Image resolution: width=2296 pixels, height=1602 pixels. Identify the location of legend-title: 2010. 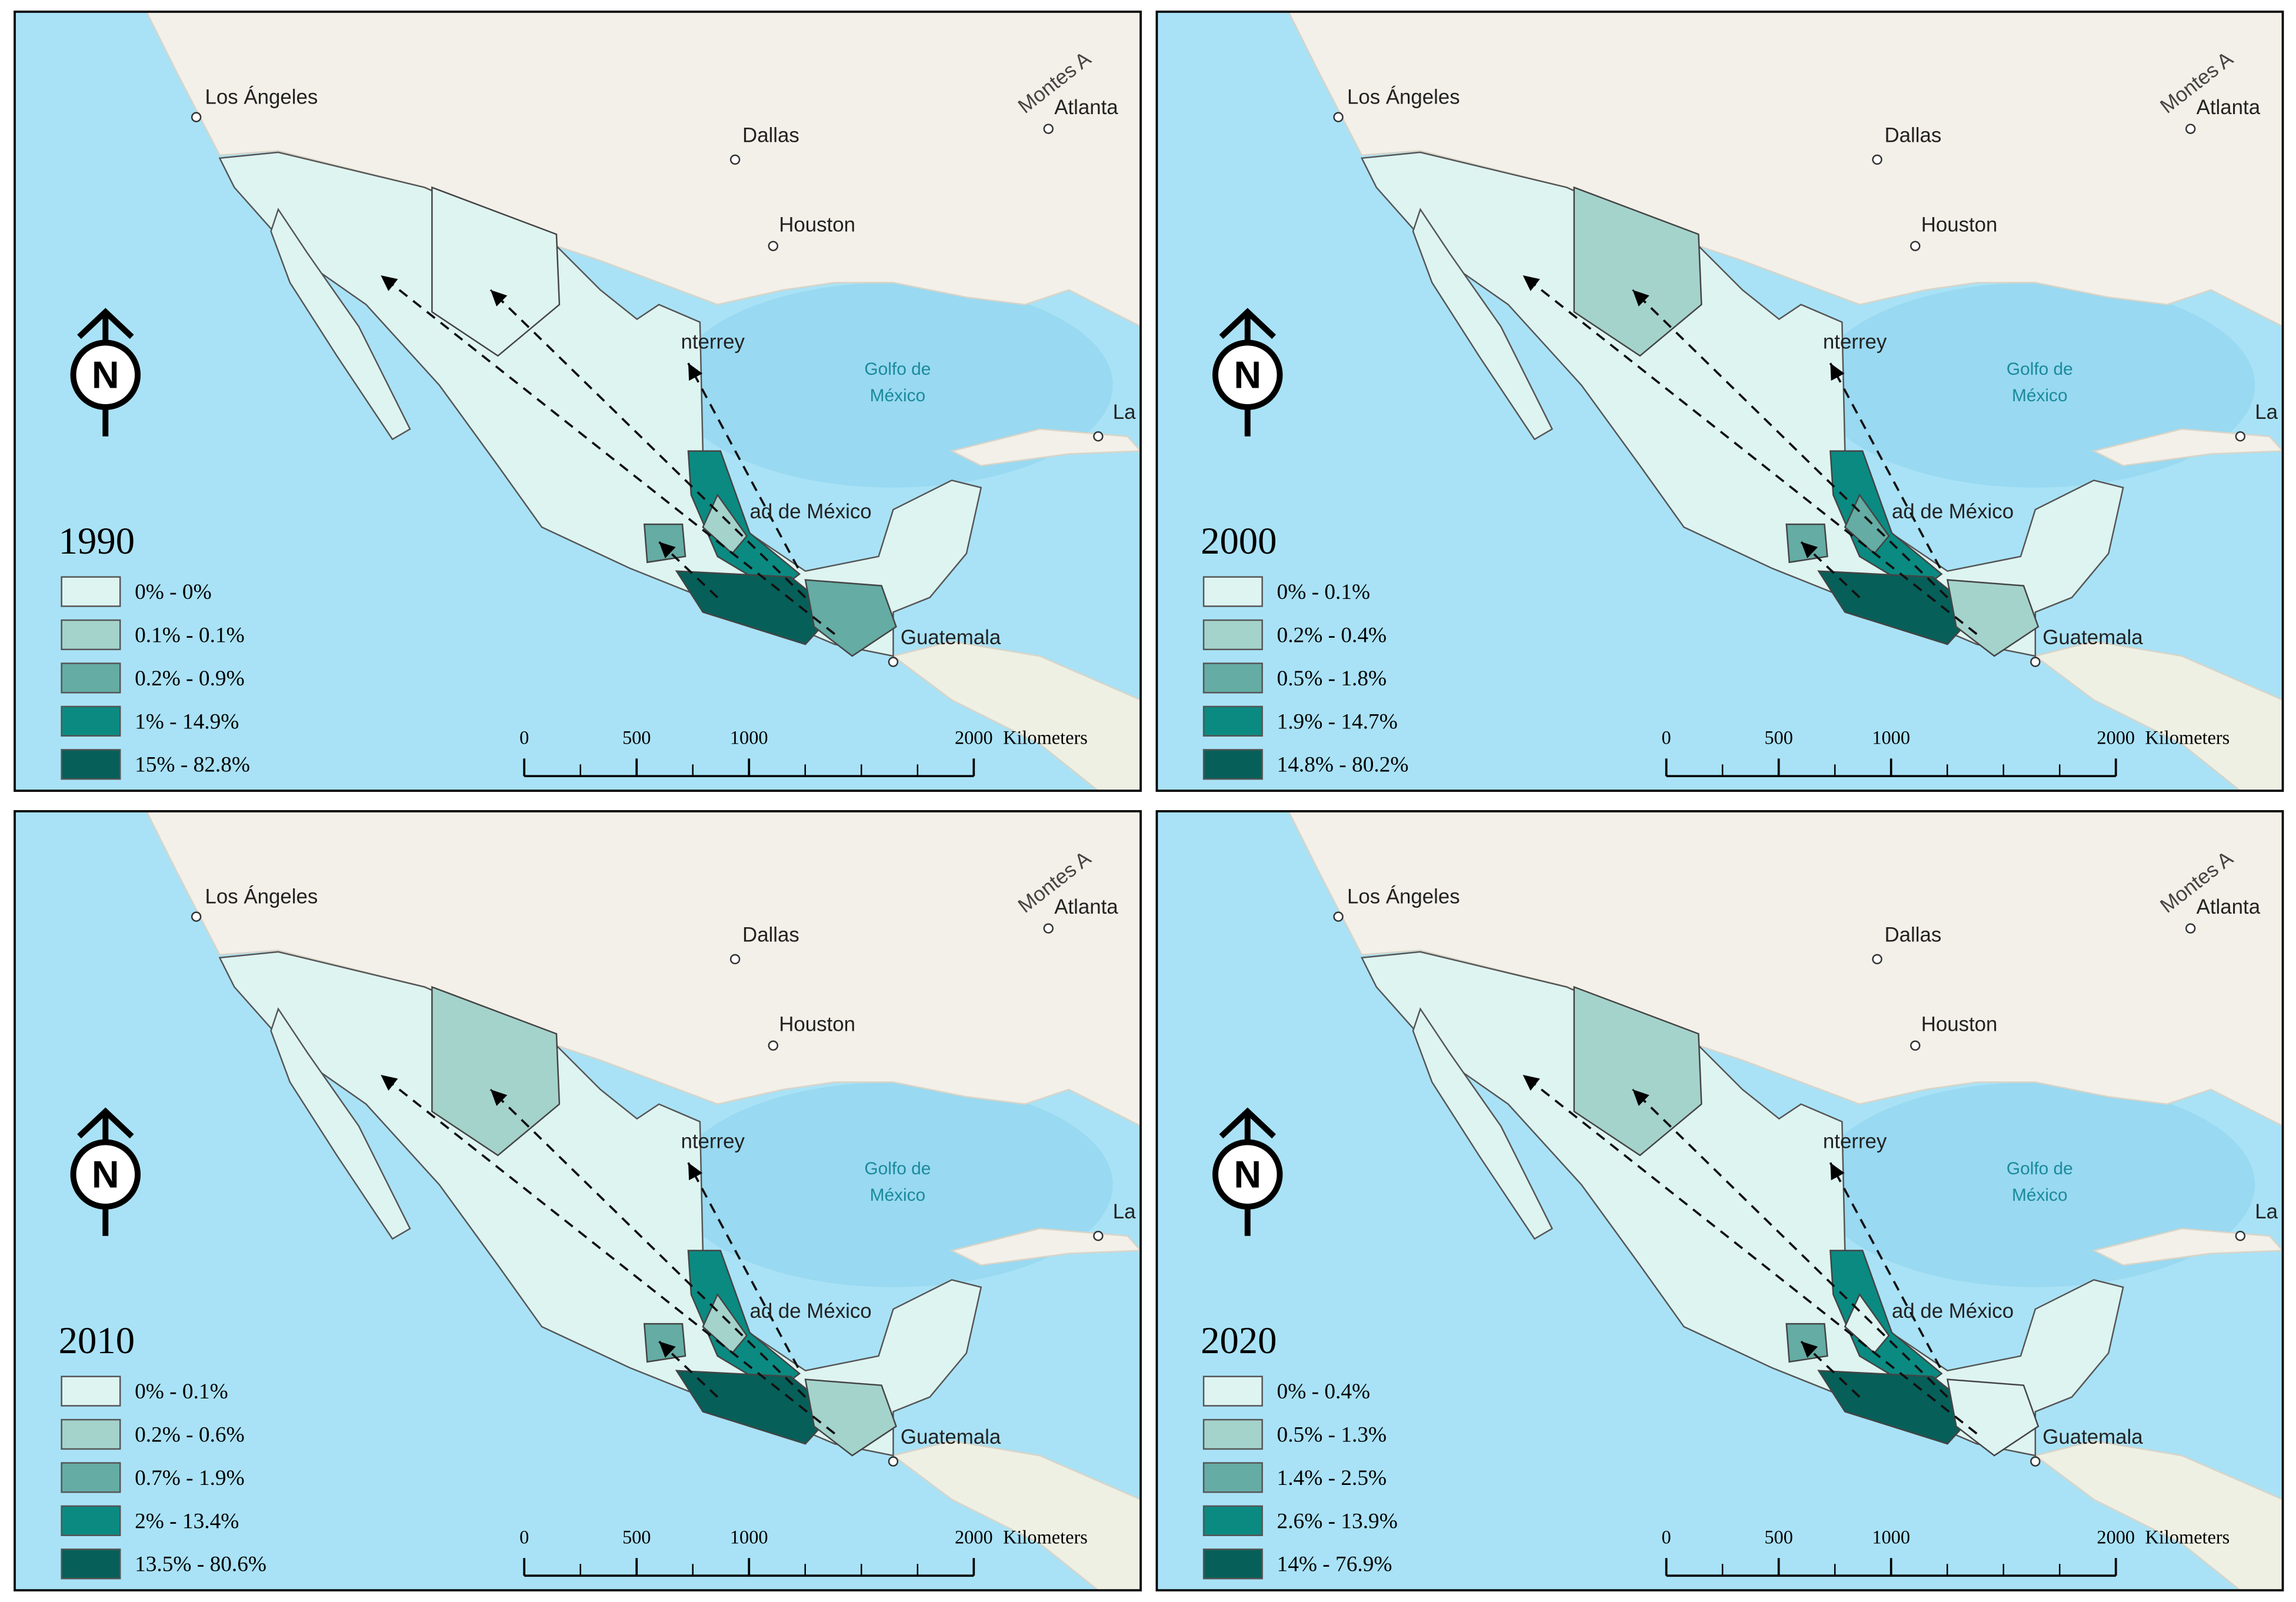
(97, 1340).